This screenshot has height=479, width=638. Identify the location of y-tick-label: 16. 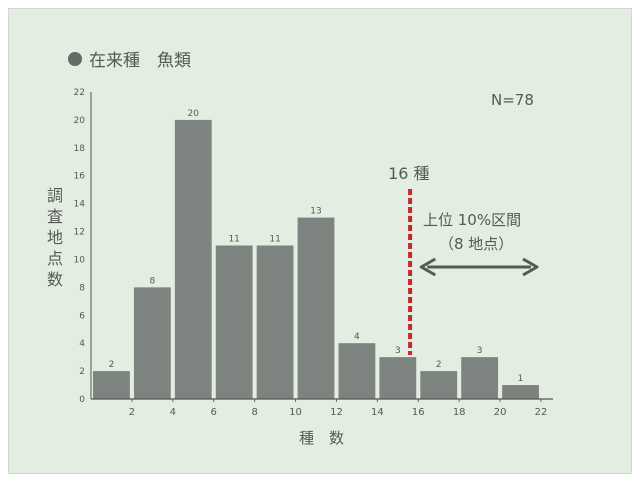
(80, 177).